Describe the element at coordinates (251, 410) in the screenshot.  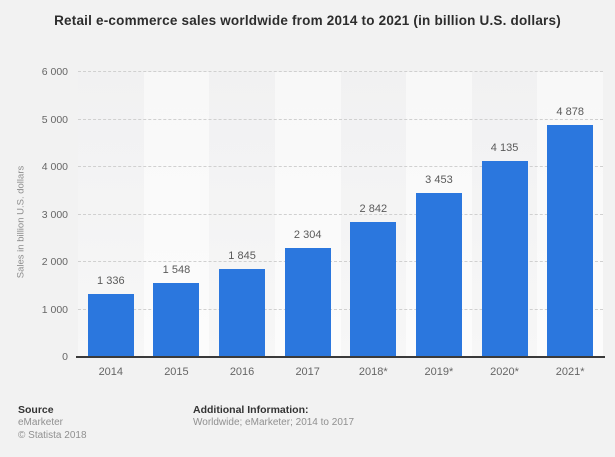
I see `additional-information-heading: Additional Information:` at that location.